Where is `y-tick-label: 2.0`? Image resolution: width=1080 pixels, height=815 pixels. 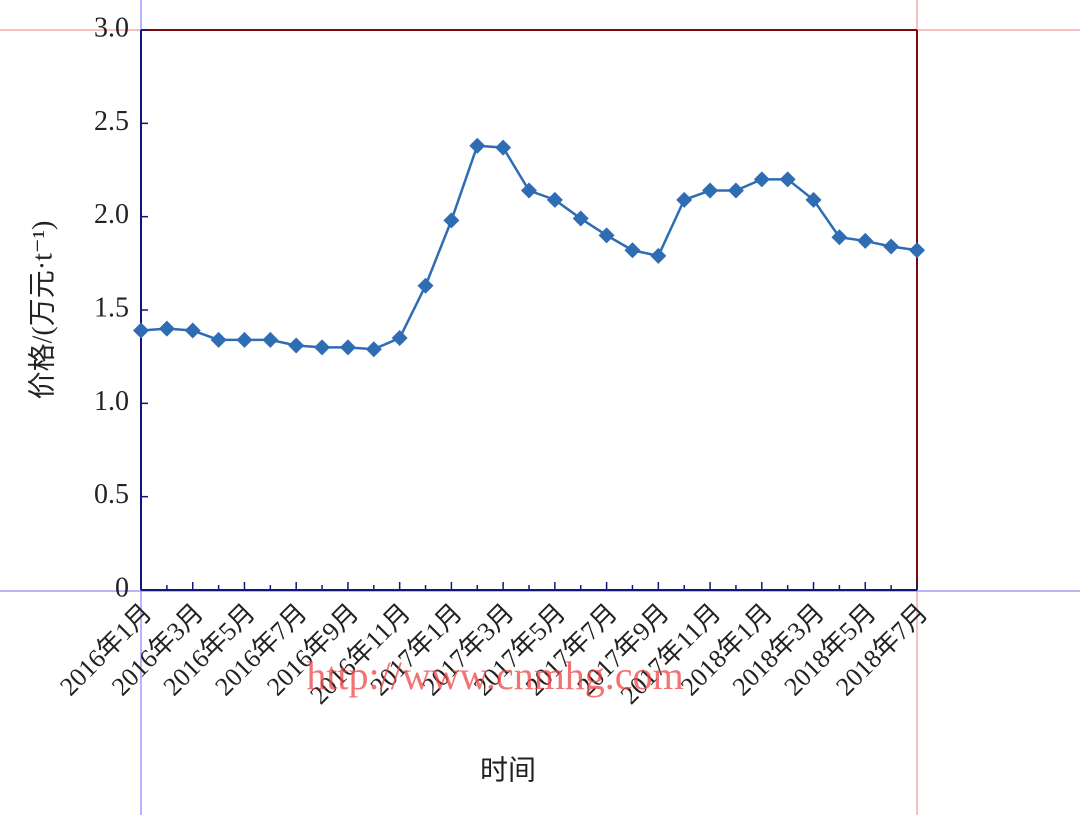
y-tick-label: 2.0 is located at coordinates (111, 214).